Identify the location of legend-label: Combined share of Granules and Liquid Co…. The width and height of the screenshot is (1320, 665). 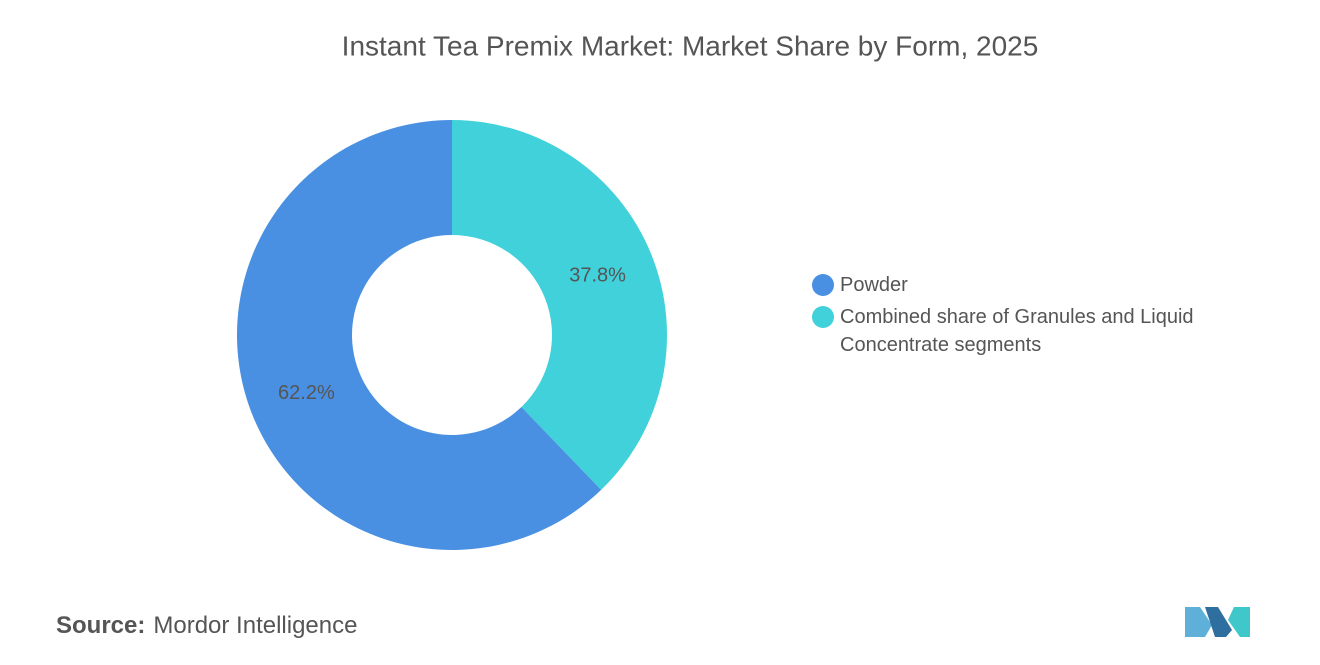
(1017, 331).